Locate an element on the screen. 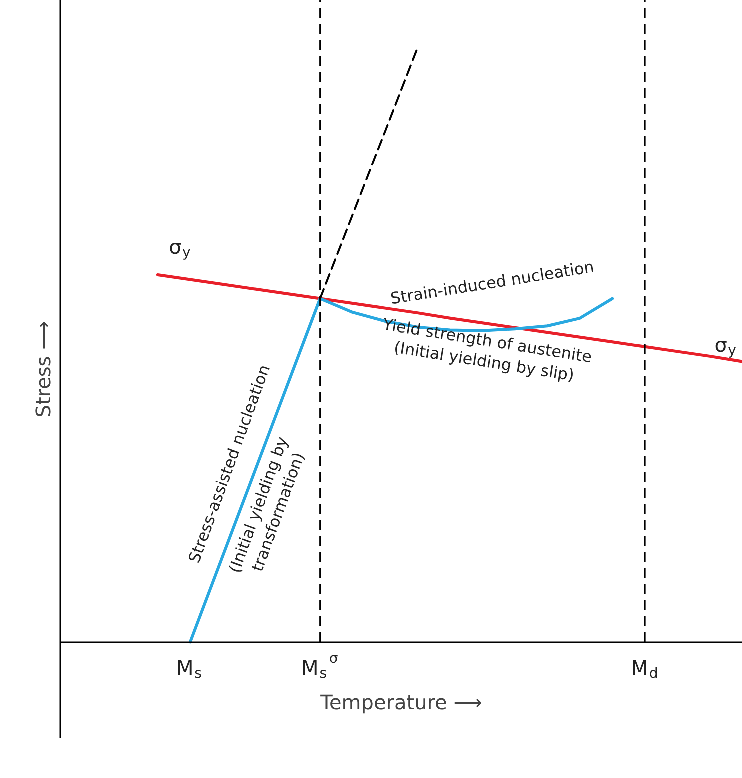 This screenshot has height=778, width=742. annotation: Yield strength of austenite (Initial yielding by slip) is located at coordinates (487, 350).